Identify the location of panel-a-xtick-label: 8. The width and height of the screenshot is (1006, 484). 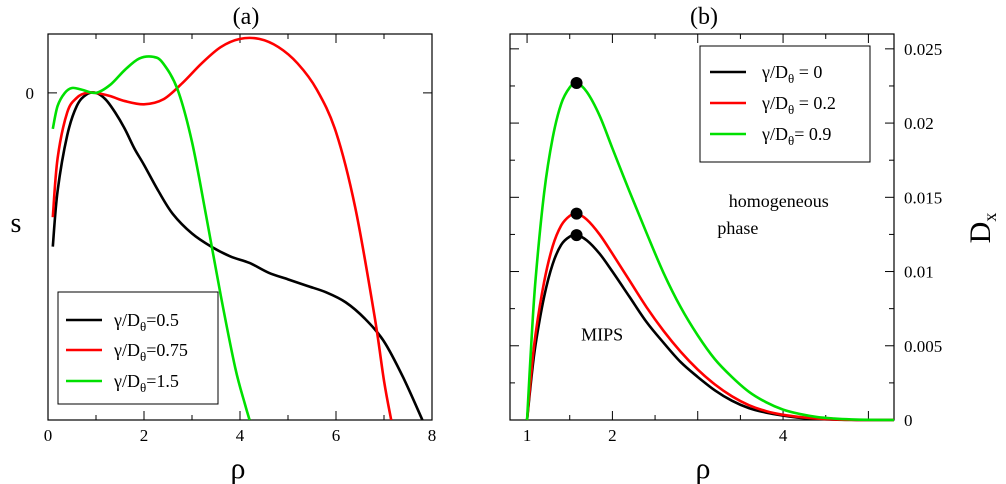
(432, 435).